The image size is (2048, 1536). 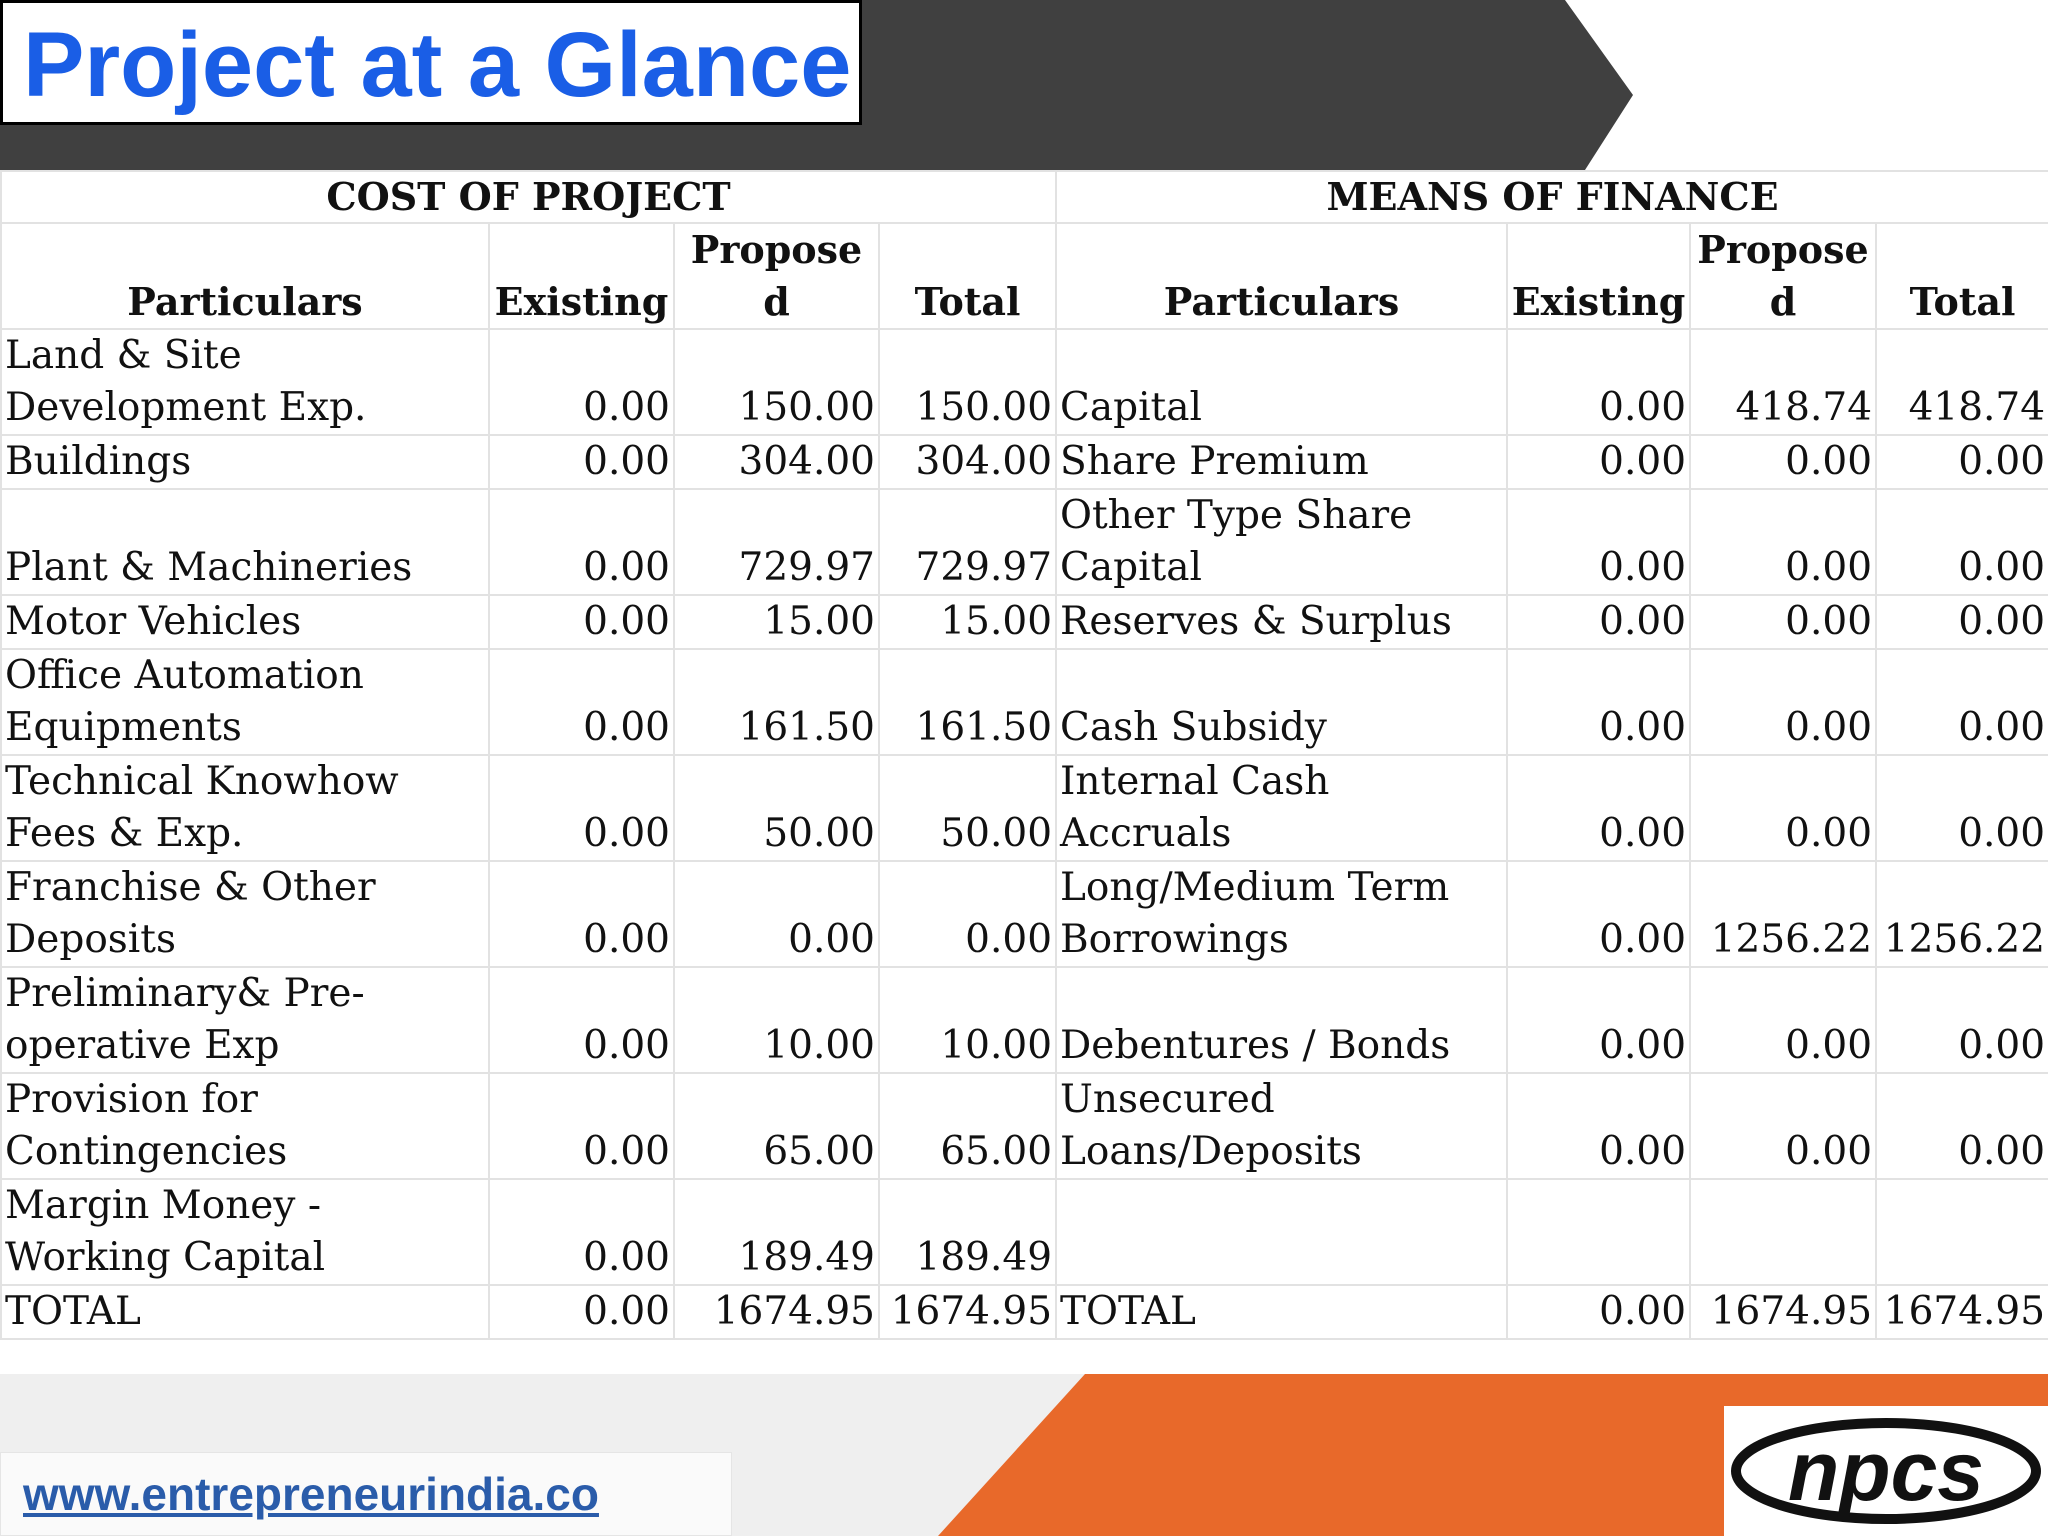 I want to click on title: Project at a Glance, so click(x=431, y=62).